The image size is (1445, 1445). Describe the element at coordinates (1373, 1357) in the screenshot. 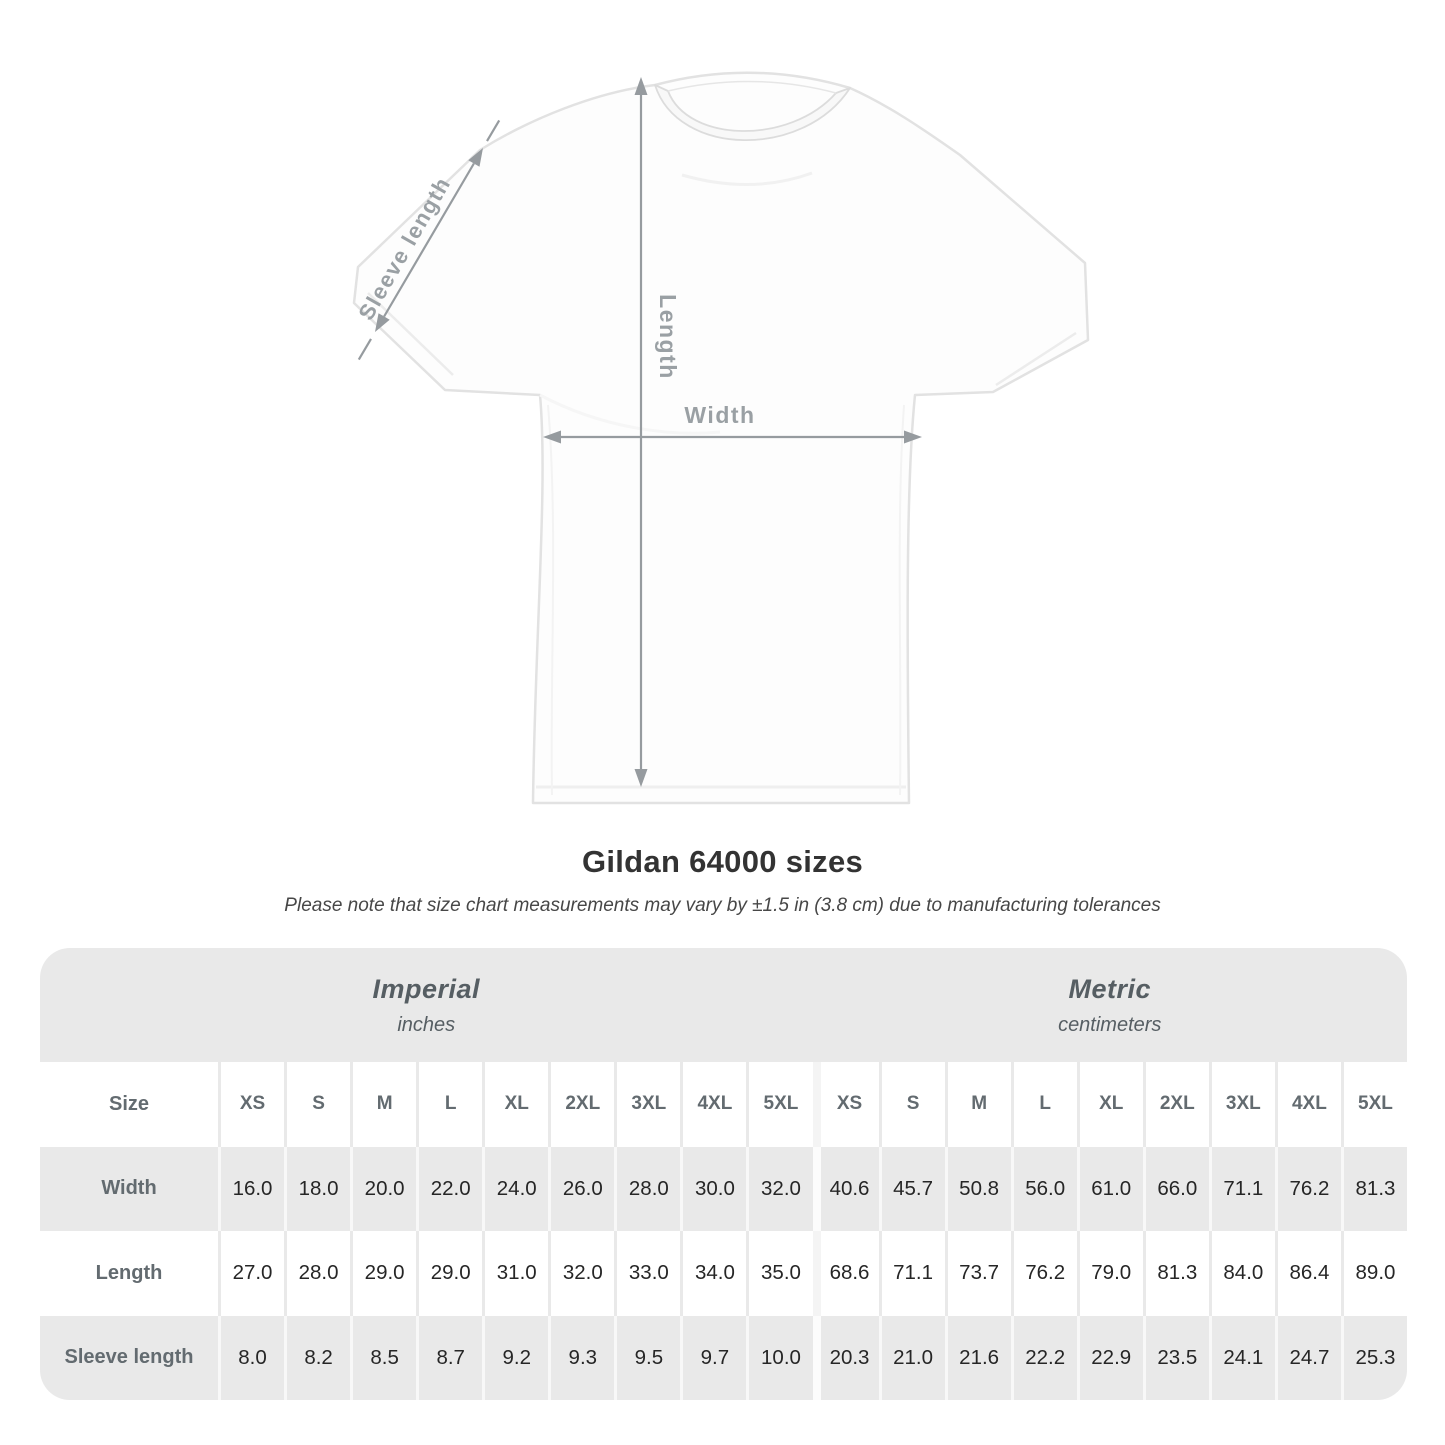

I see `table-cell: 25.3` at that location.